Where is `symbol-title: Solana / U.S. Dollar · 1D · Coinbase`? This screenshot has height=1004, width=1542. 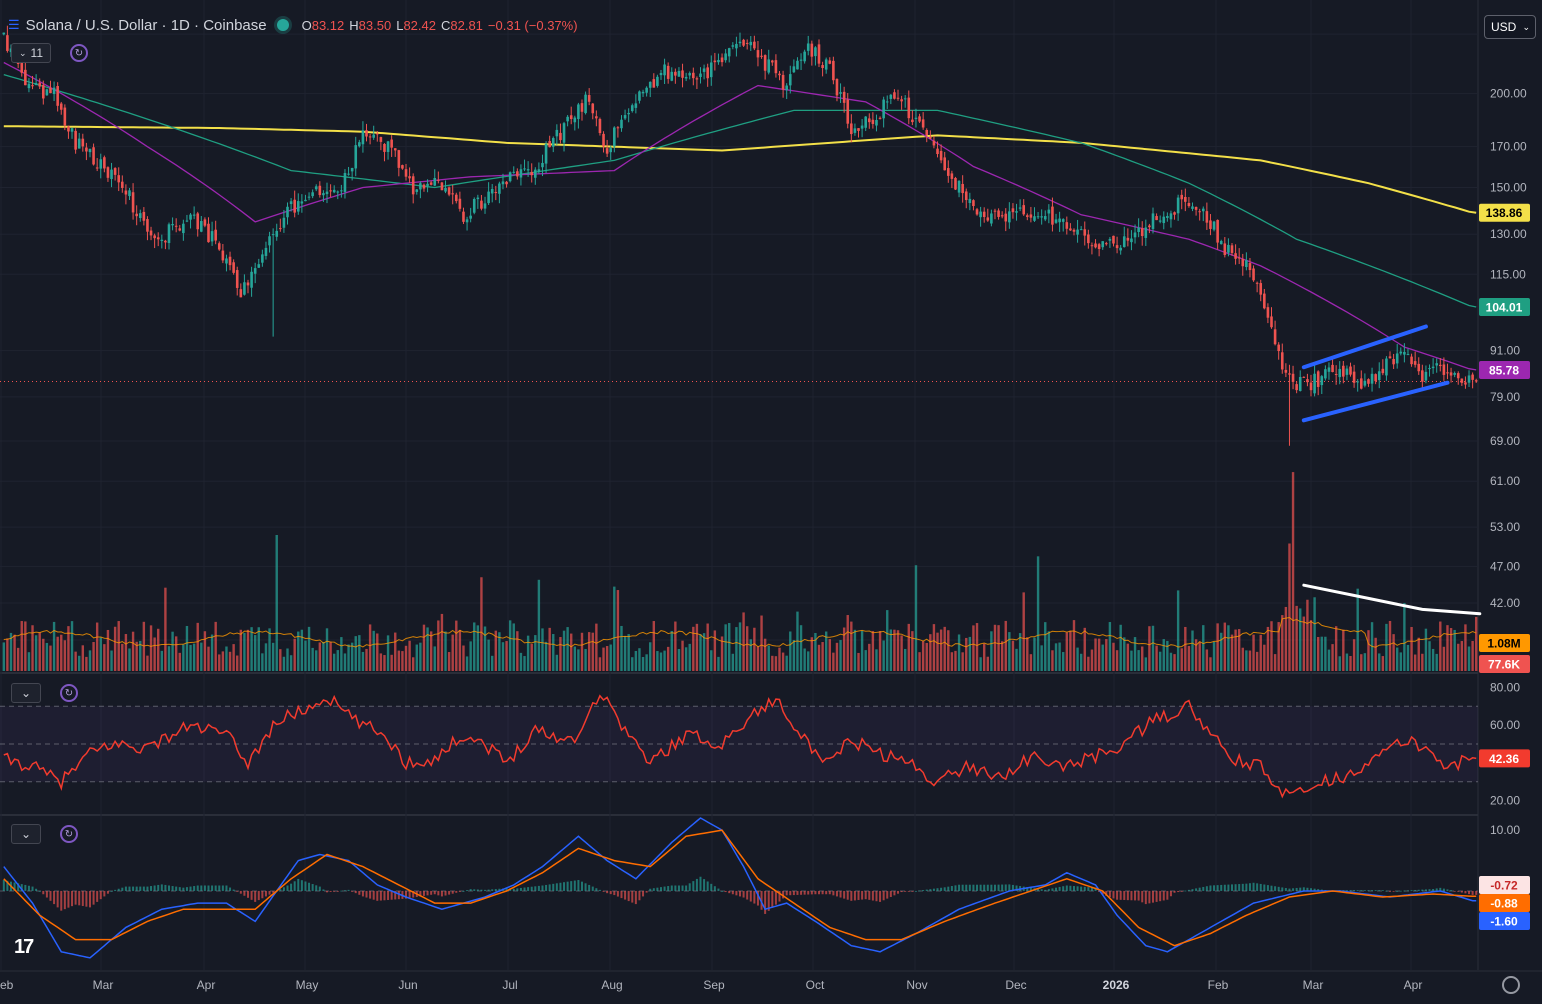 symbol-title: Solana / U.S. Dollar · 1D · Coinbase is located at coordinates (146, 25).